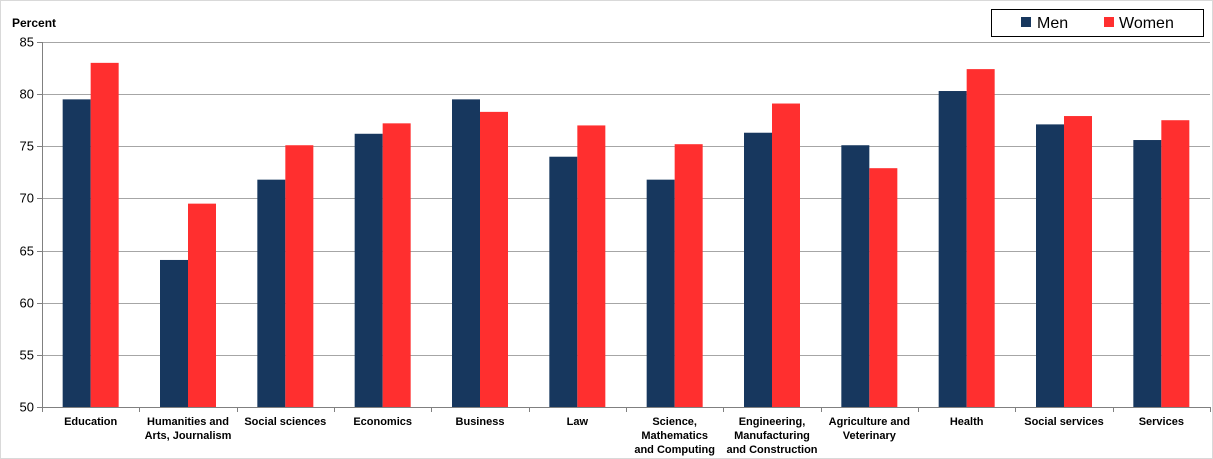 The image size is (1213, 459). What do you see at coordinates (1064, 422) in the screenshot?
I see `category-label: Social services` at bounding box center [1064, 422].